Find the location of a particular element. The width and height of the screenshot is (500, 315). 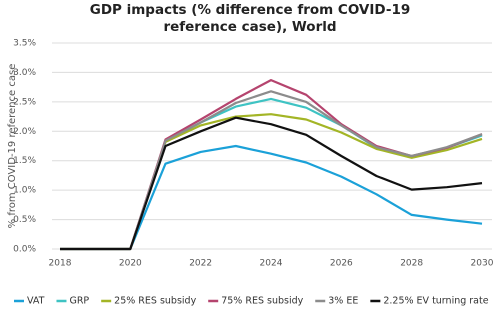

legend-label: 3% EE is located at coordinates (343, 301).